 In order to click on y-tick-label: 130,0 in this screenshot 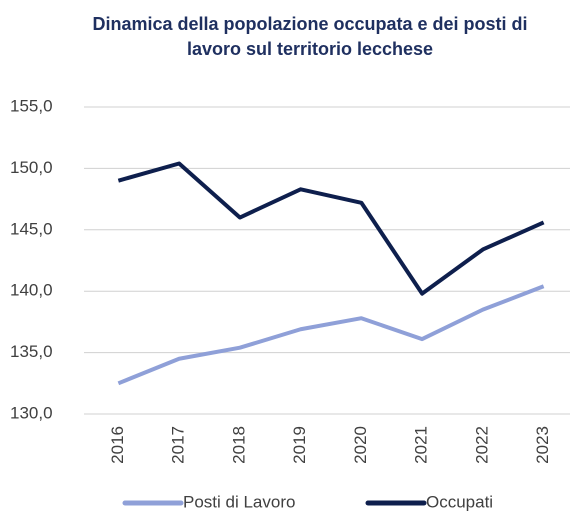, I will do `click(31, 412)`.